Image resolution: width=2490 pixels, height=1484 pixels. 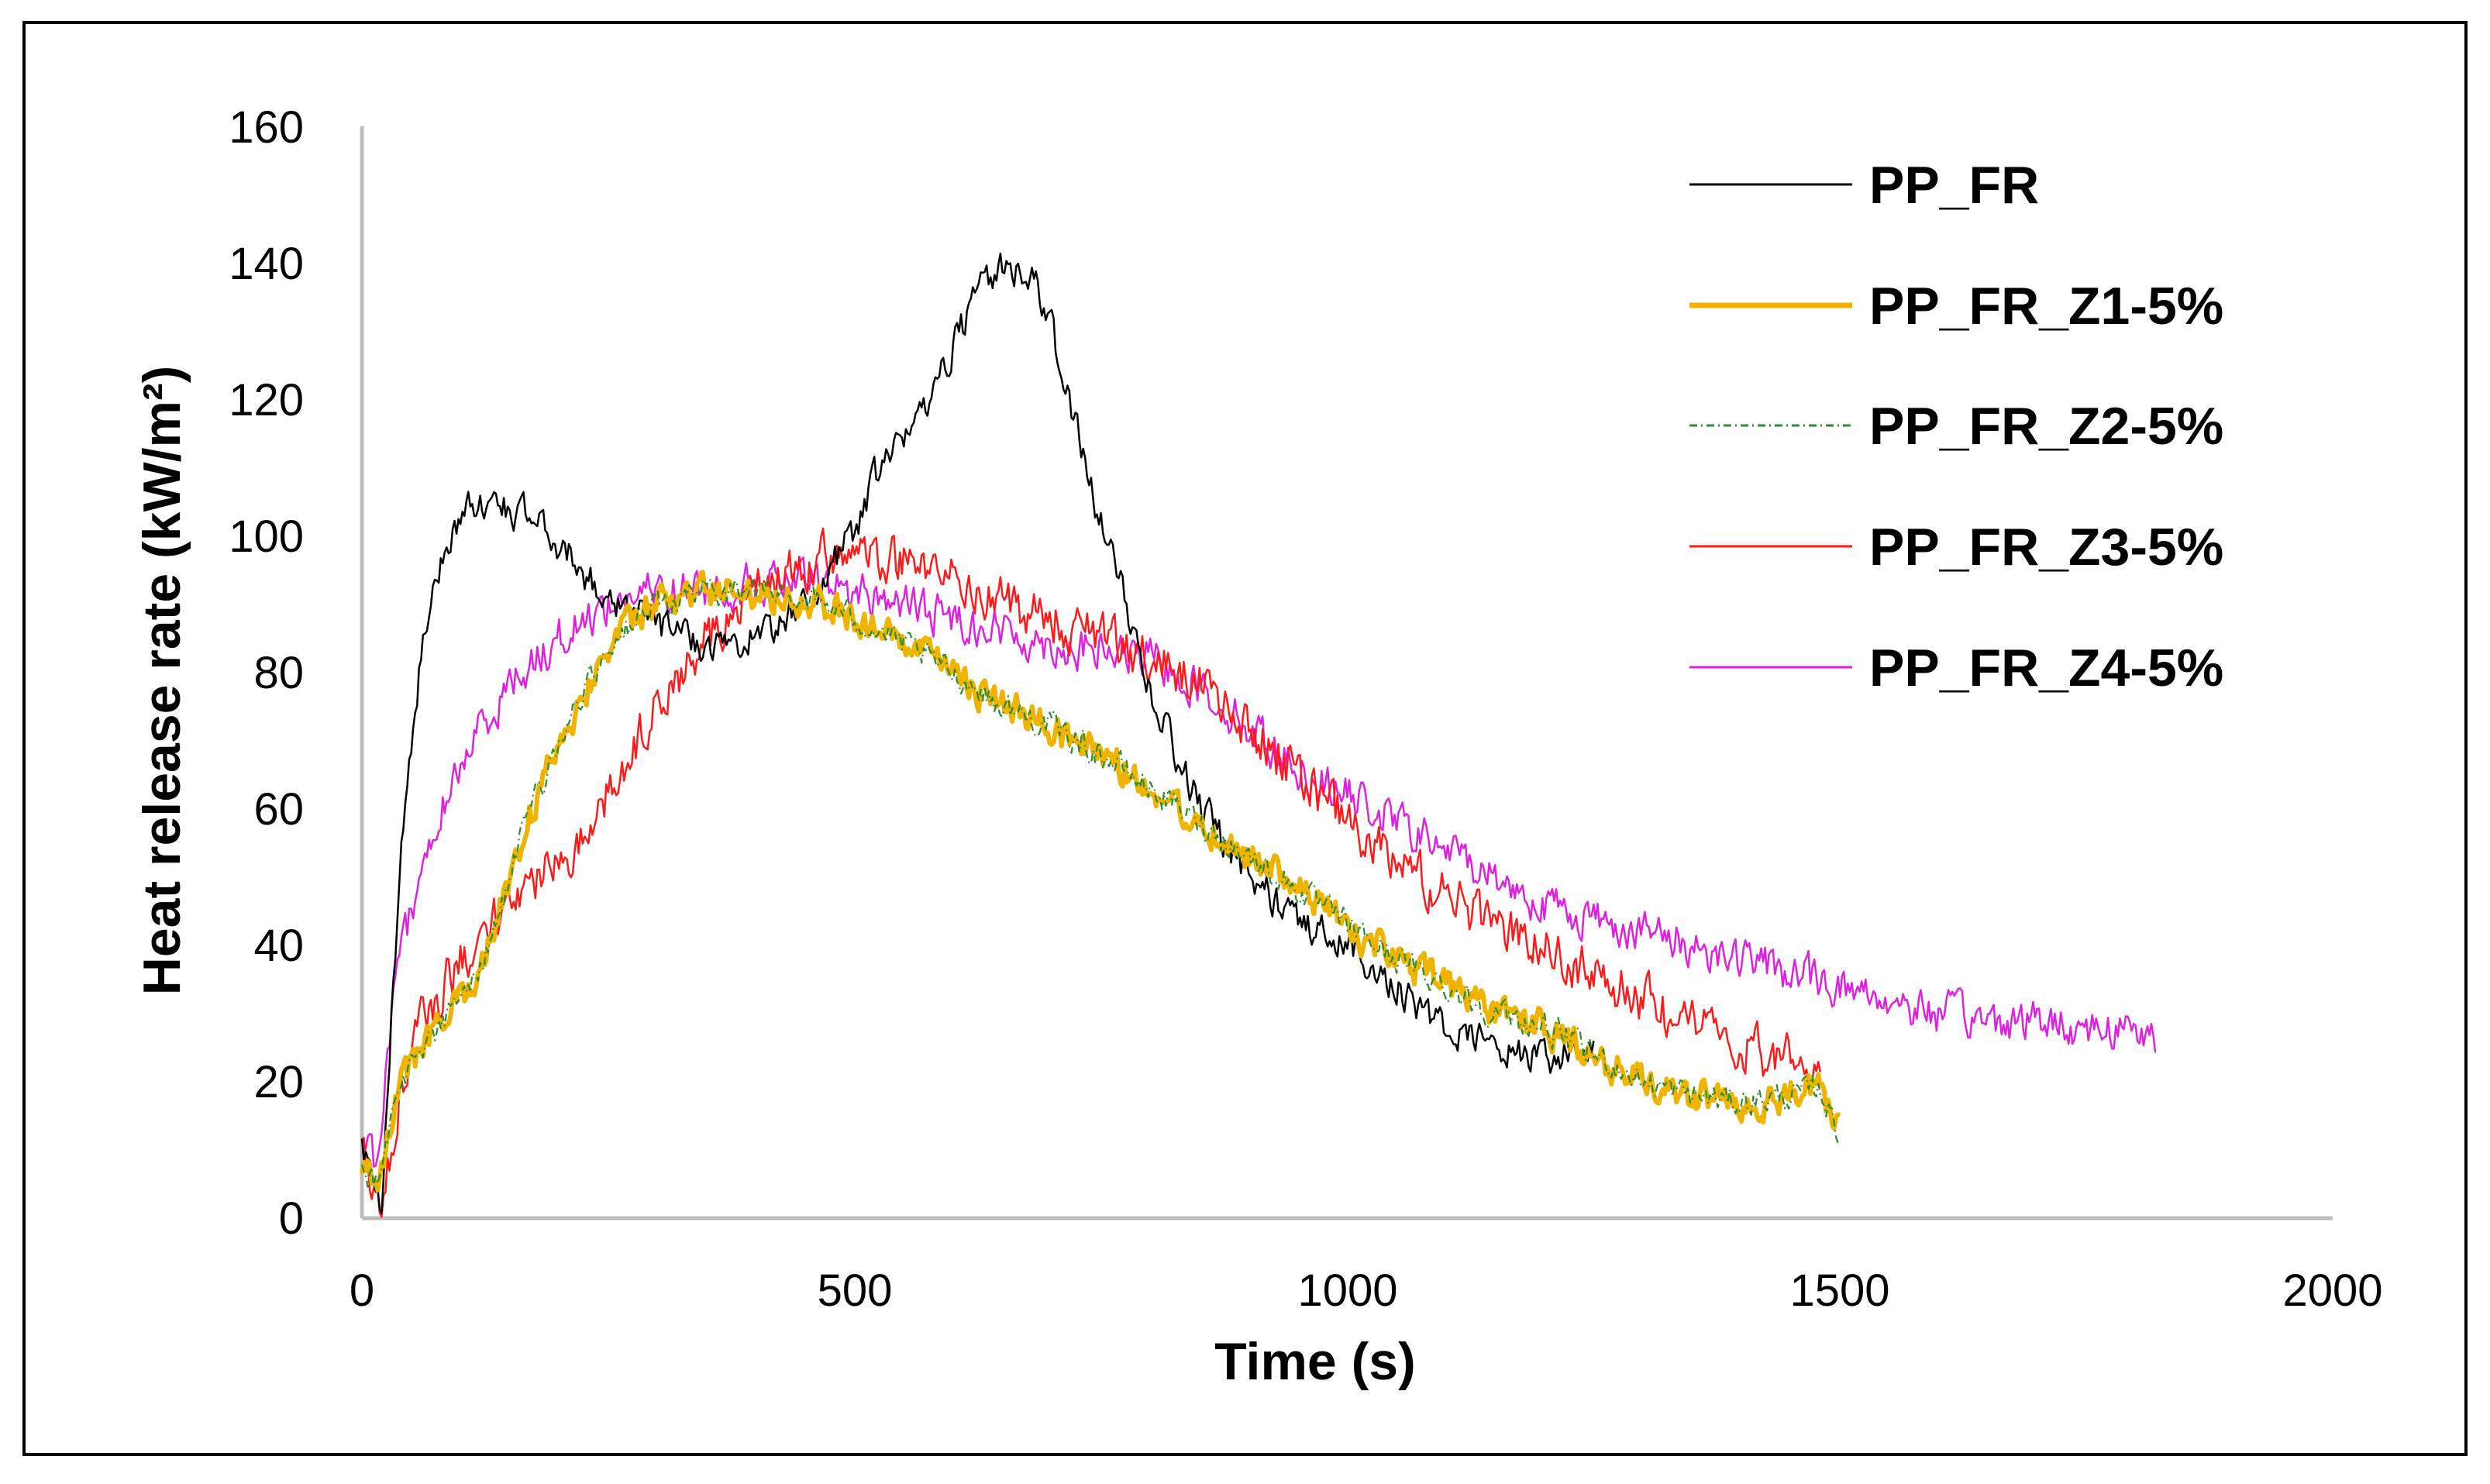 What do you see at coordinates (855, 1290) in the screenshot?
I see `x-tick-label: 500` at bounding box center [855, 1290].